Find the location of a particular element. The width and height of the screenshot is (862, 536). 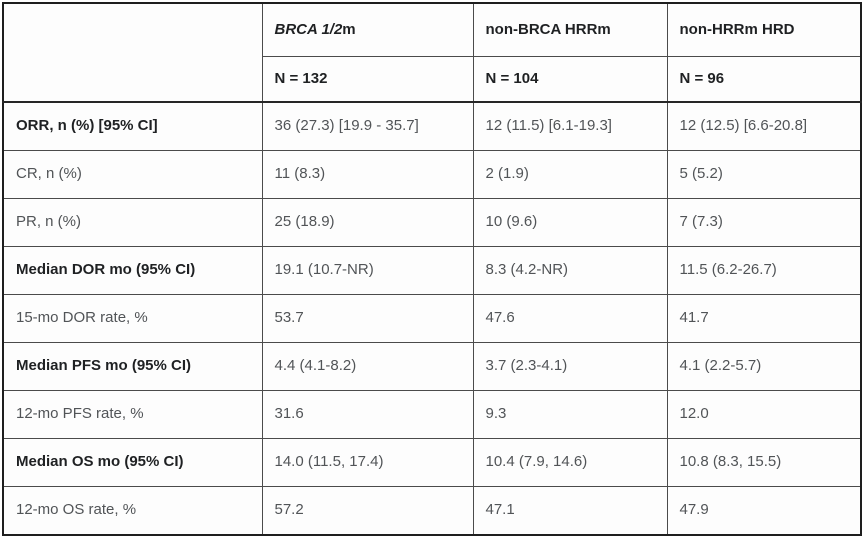

corner-cell is located at coordinates (132, 52).